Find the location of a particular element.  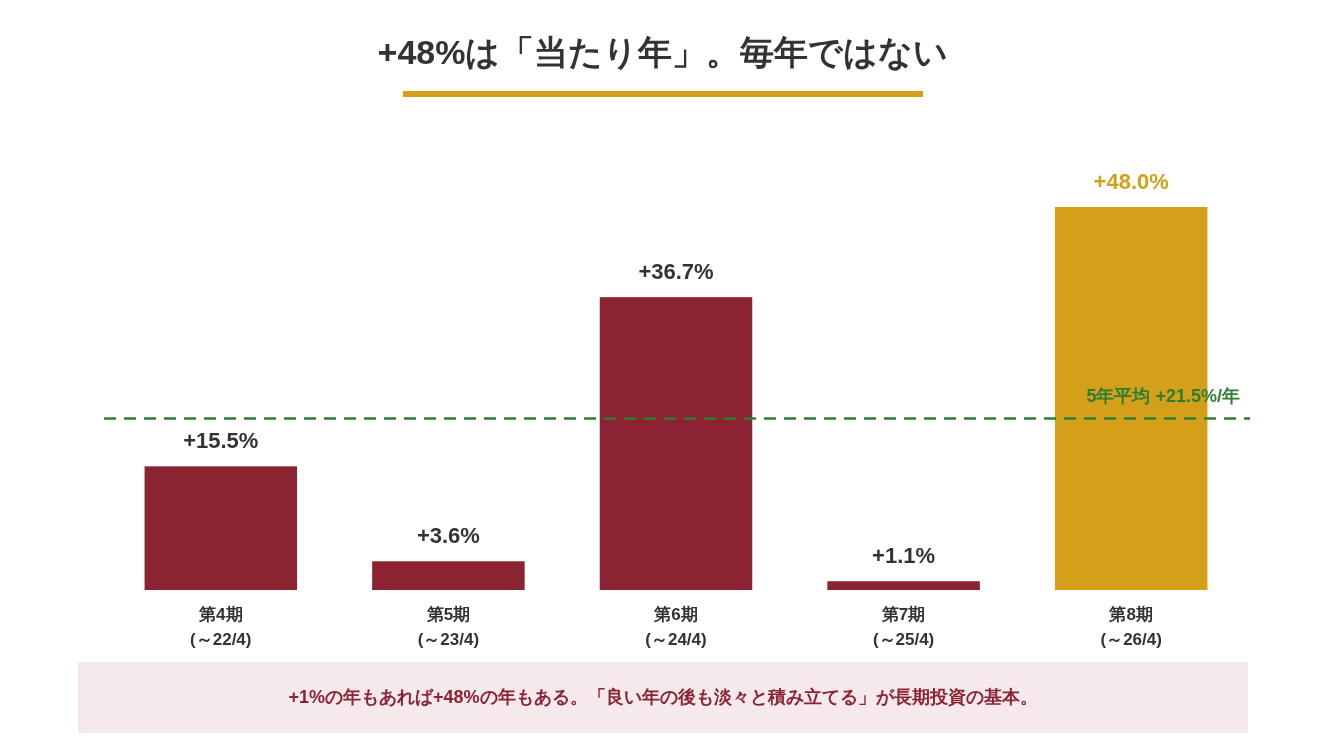

x-tick-label: 第8期 (～26/4) is located at coordinates (1131, 627).